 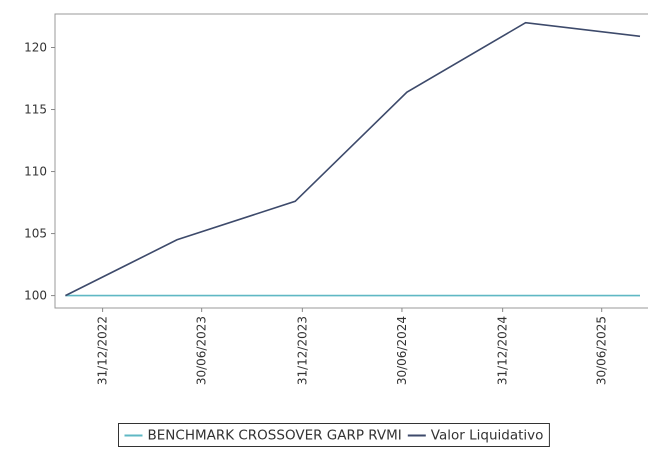 I want to click on y-tick-label: 110, so click(x=35, y=172).